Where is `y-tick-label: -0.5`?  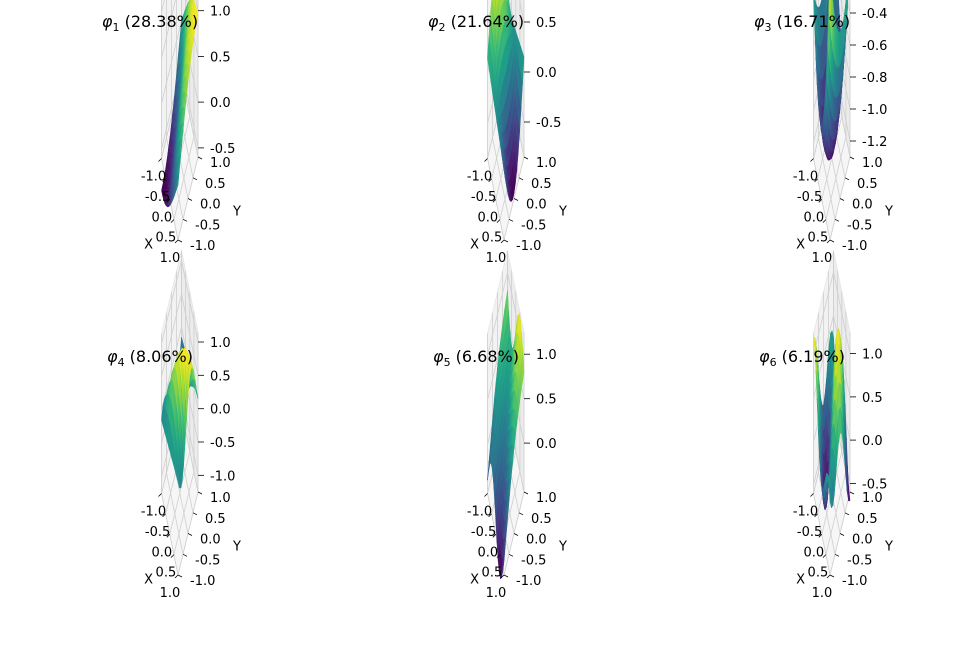
y-tick-label: -0.5 is located at coordinates (533, 560).